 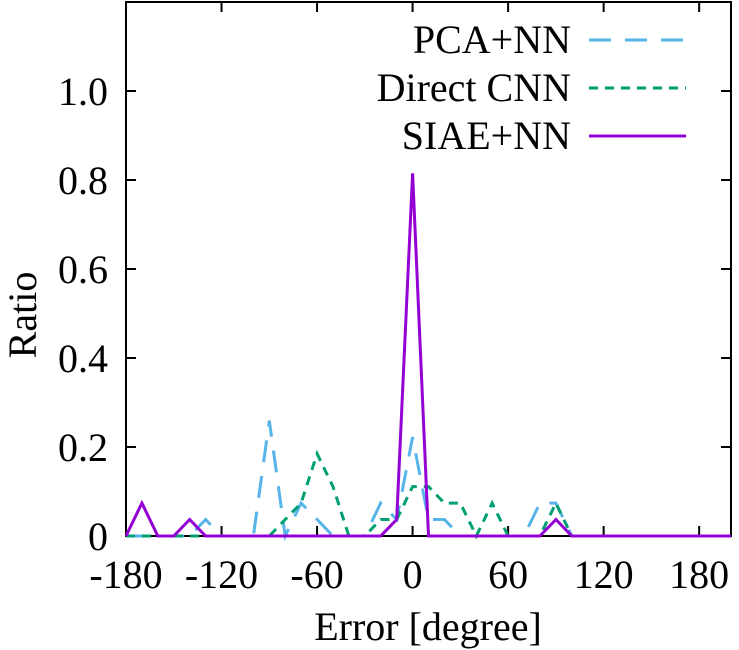 What do you see at coordinates (83, 447) in the screenshot?
I see `y-tick-label: 0.2` at bounding box center [83, 447].